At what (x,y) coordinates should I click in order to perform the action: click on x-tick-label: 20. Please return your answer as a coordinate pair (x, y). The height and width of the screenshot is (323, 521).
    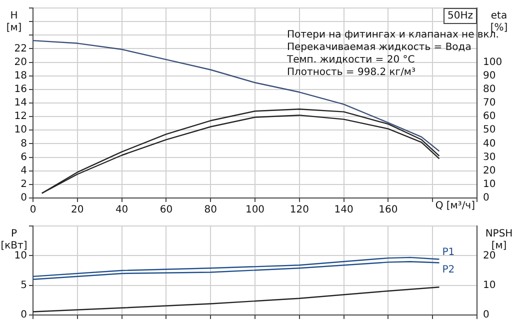
    Looking at the image, I should click on (77, 210).